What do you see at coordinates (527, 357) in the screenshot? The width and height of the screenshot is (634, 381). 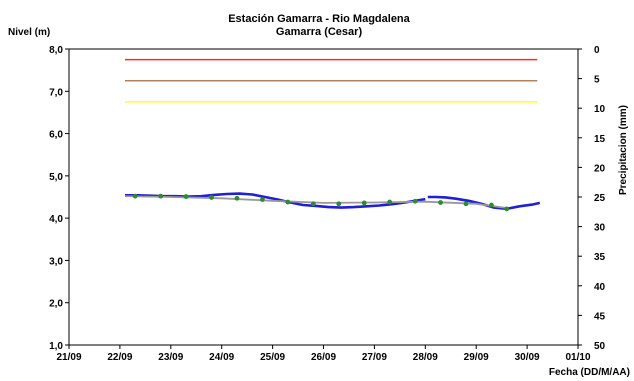 I see `x-tick-label: 30/09` at bounding box center [527, 357].